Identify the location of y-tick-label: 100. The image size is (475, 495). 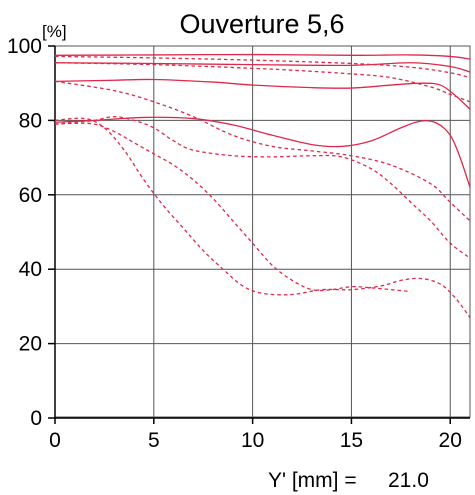
(24, 46).